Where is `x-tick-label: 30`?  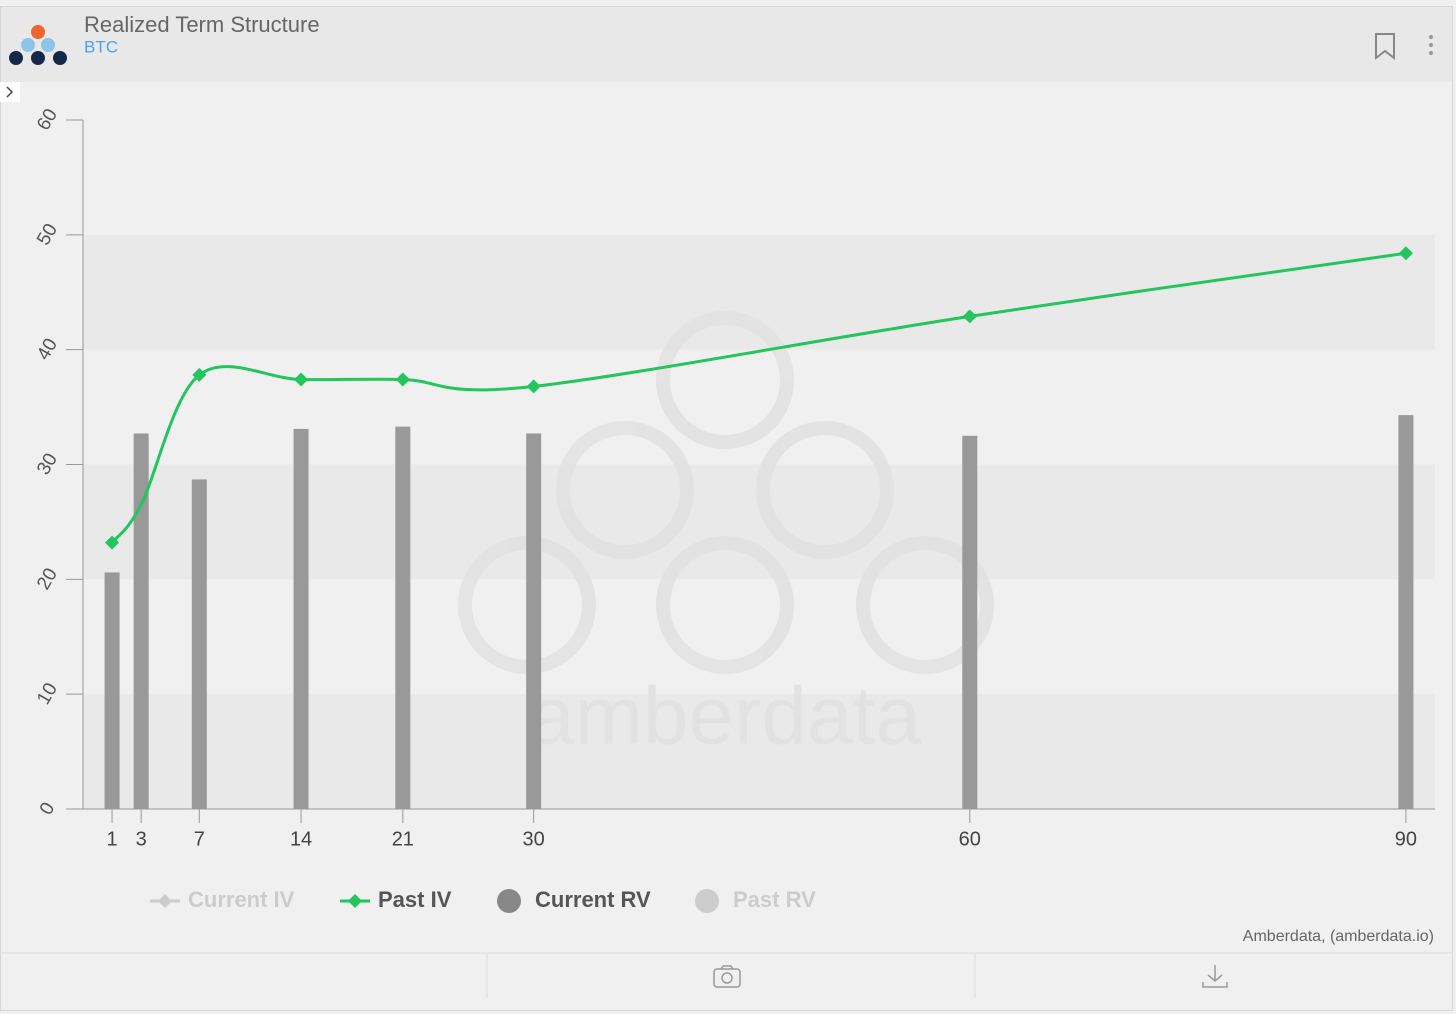
x-tick-label: 30 is located at coordinates (534, 839).